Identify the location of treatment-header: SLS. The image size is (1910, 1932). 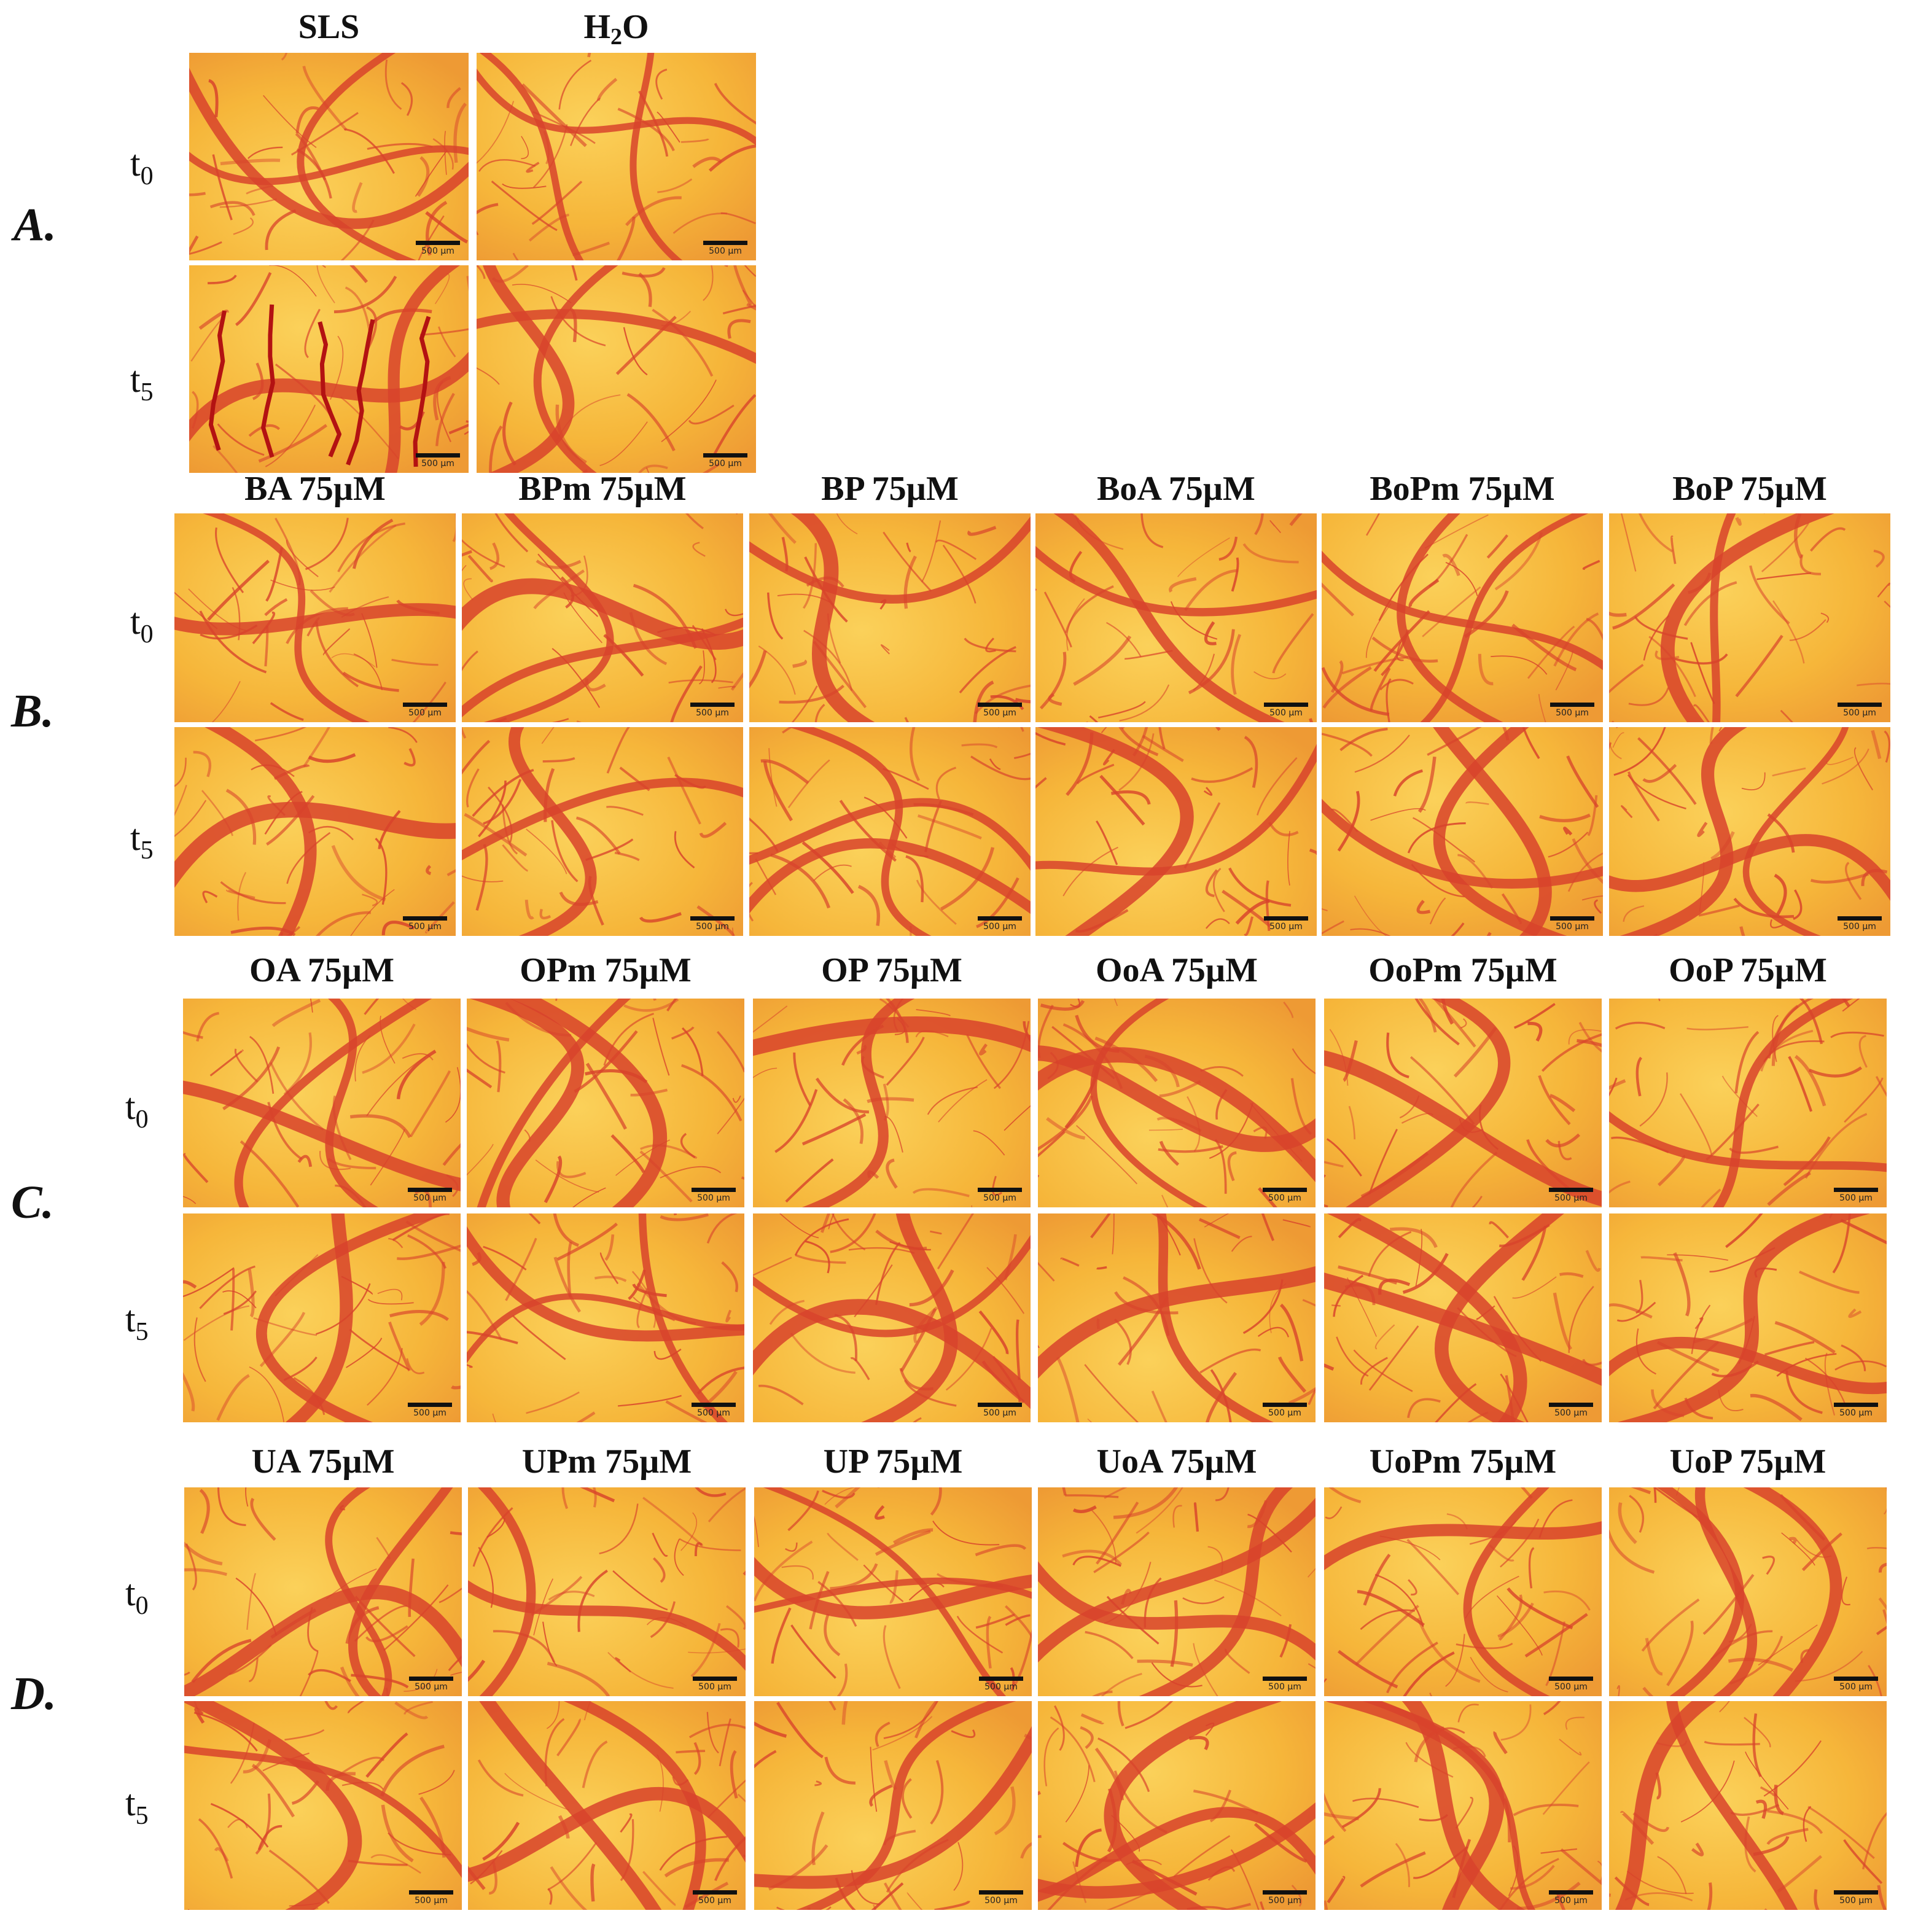
(329, 27).